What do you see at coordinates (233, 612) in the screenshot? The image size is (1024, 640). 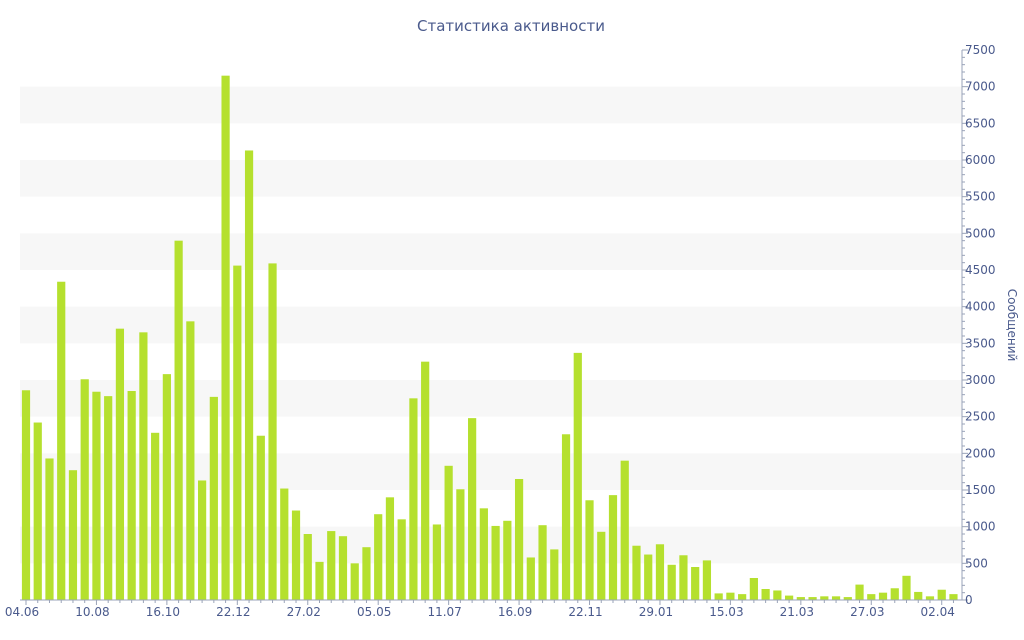 I see `x-tick-label: 22.12` at bounding box center [233, 612].